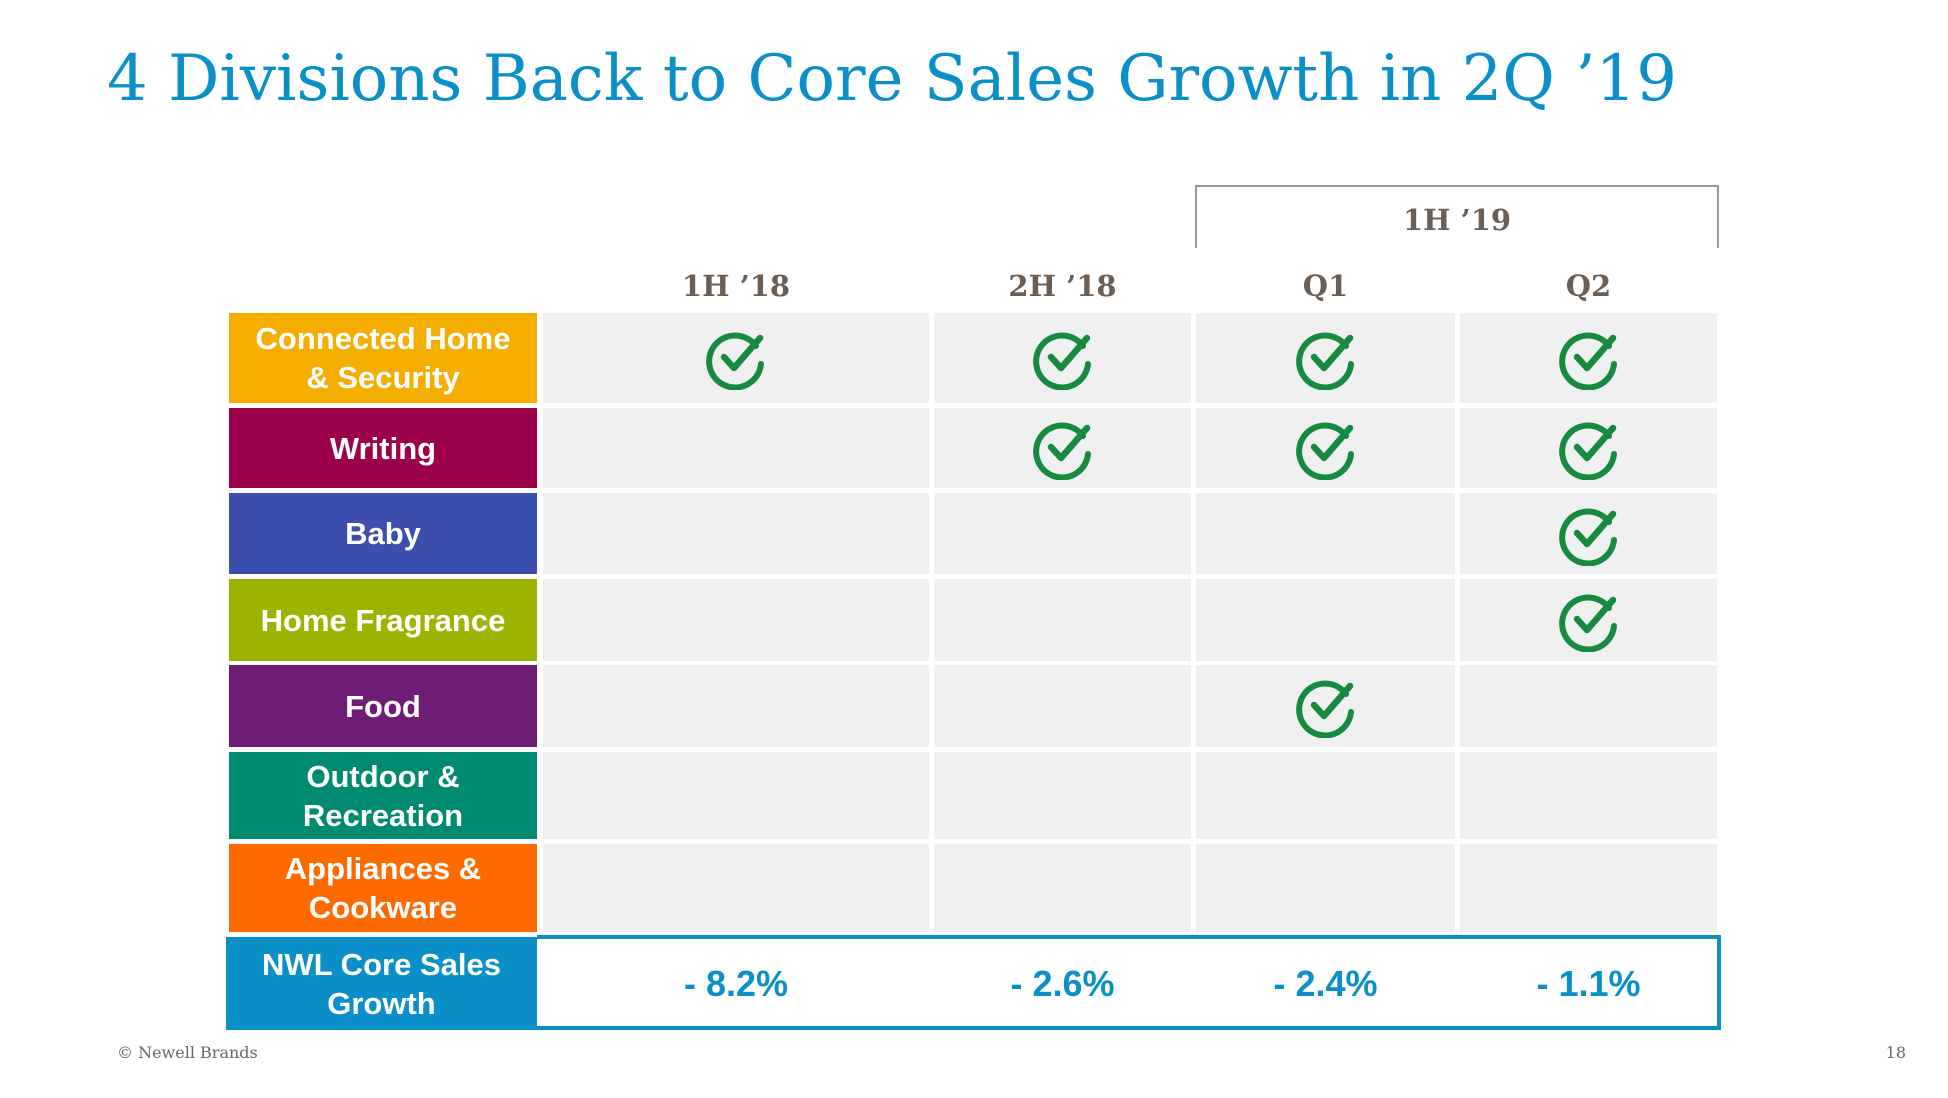 This screenshot has width=1948, height=1098. What do you see at coordinates (1588, 983) in the screenshot?
I see `growth-value: - 1.1%` at bounding box center [1588, 983].